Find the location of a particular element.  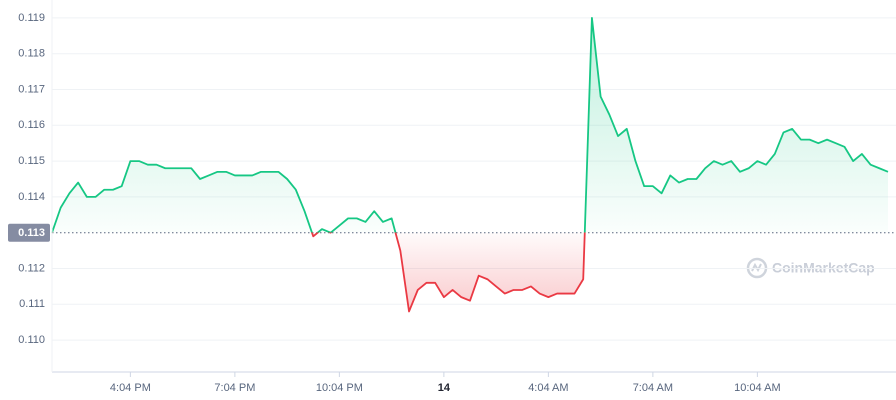

baseline-label: 0.113 is located at coordinates (31, 233).